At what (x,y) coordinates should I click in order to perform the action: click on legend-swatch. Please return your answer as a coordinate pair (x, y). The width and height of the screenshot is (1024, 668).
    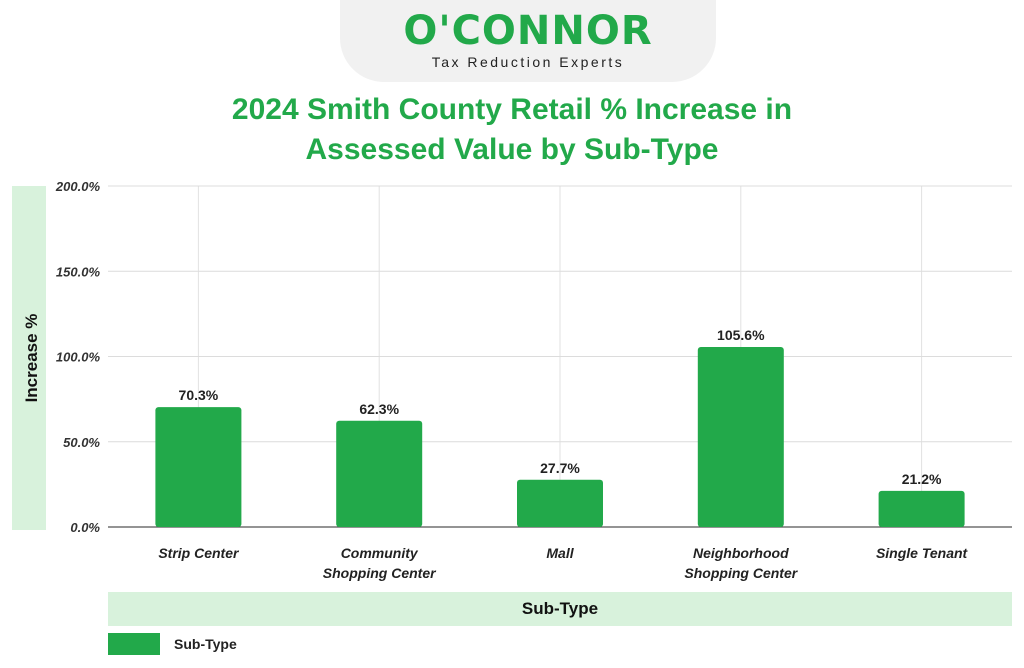
    Looking at the image, I should click on (134, 644).